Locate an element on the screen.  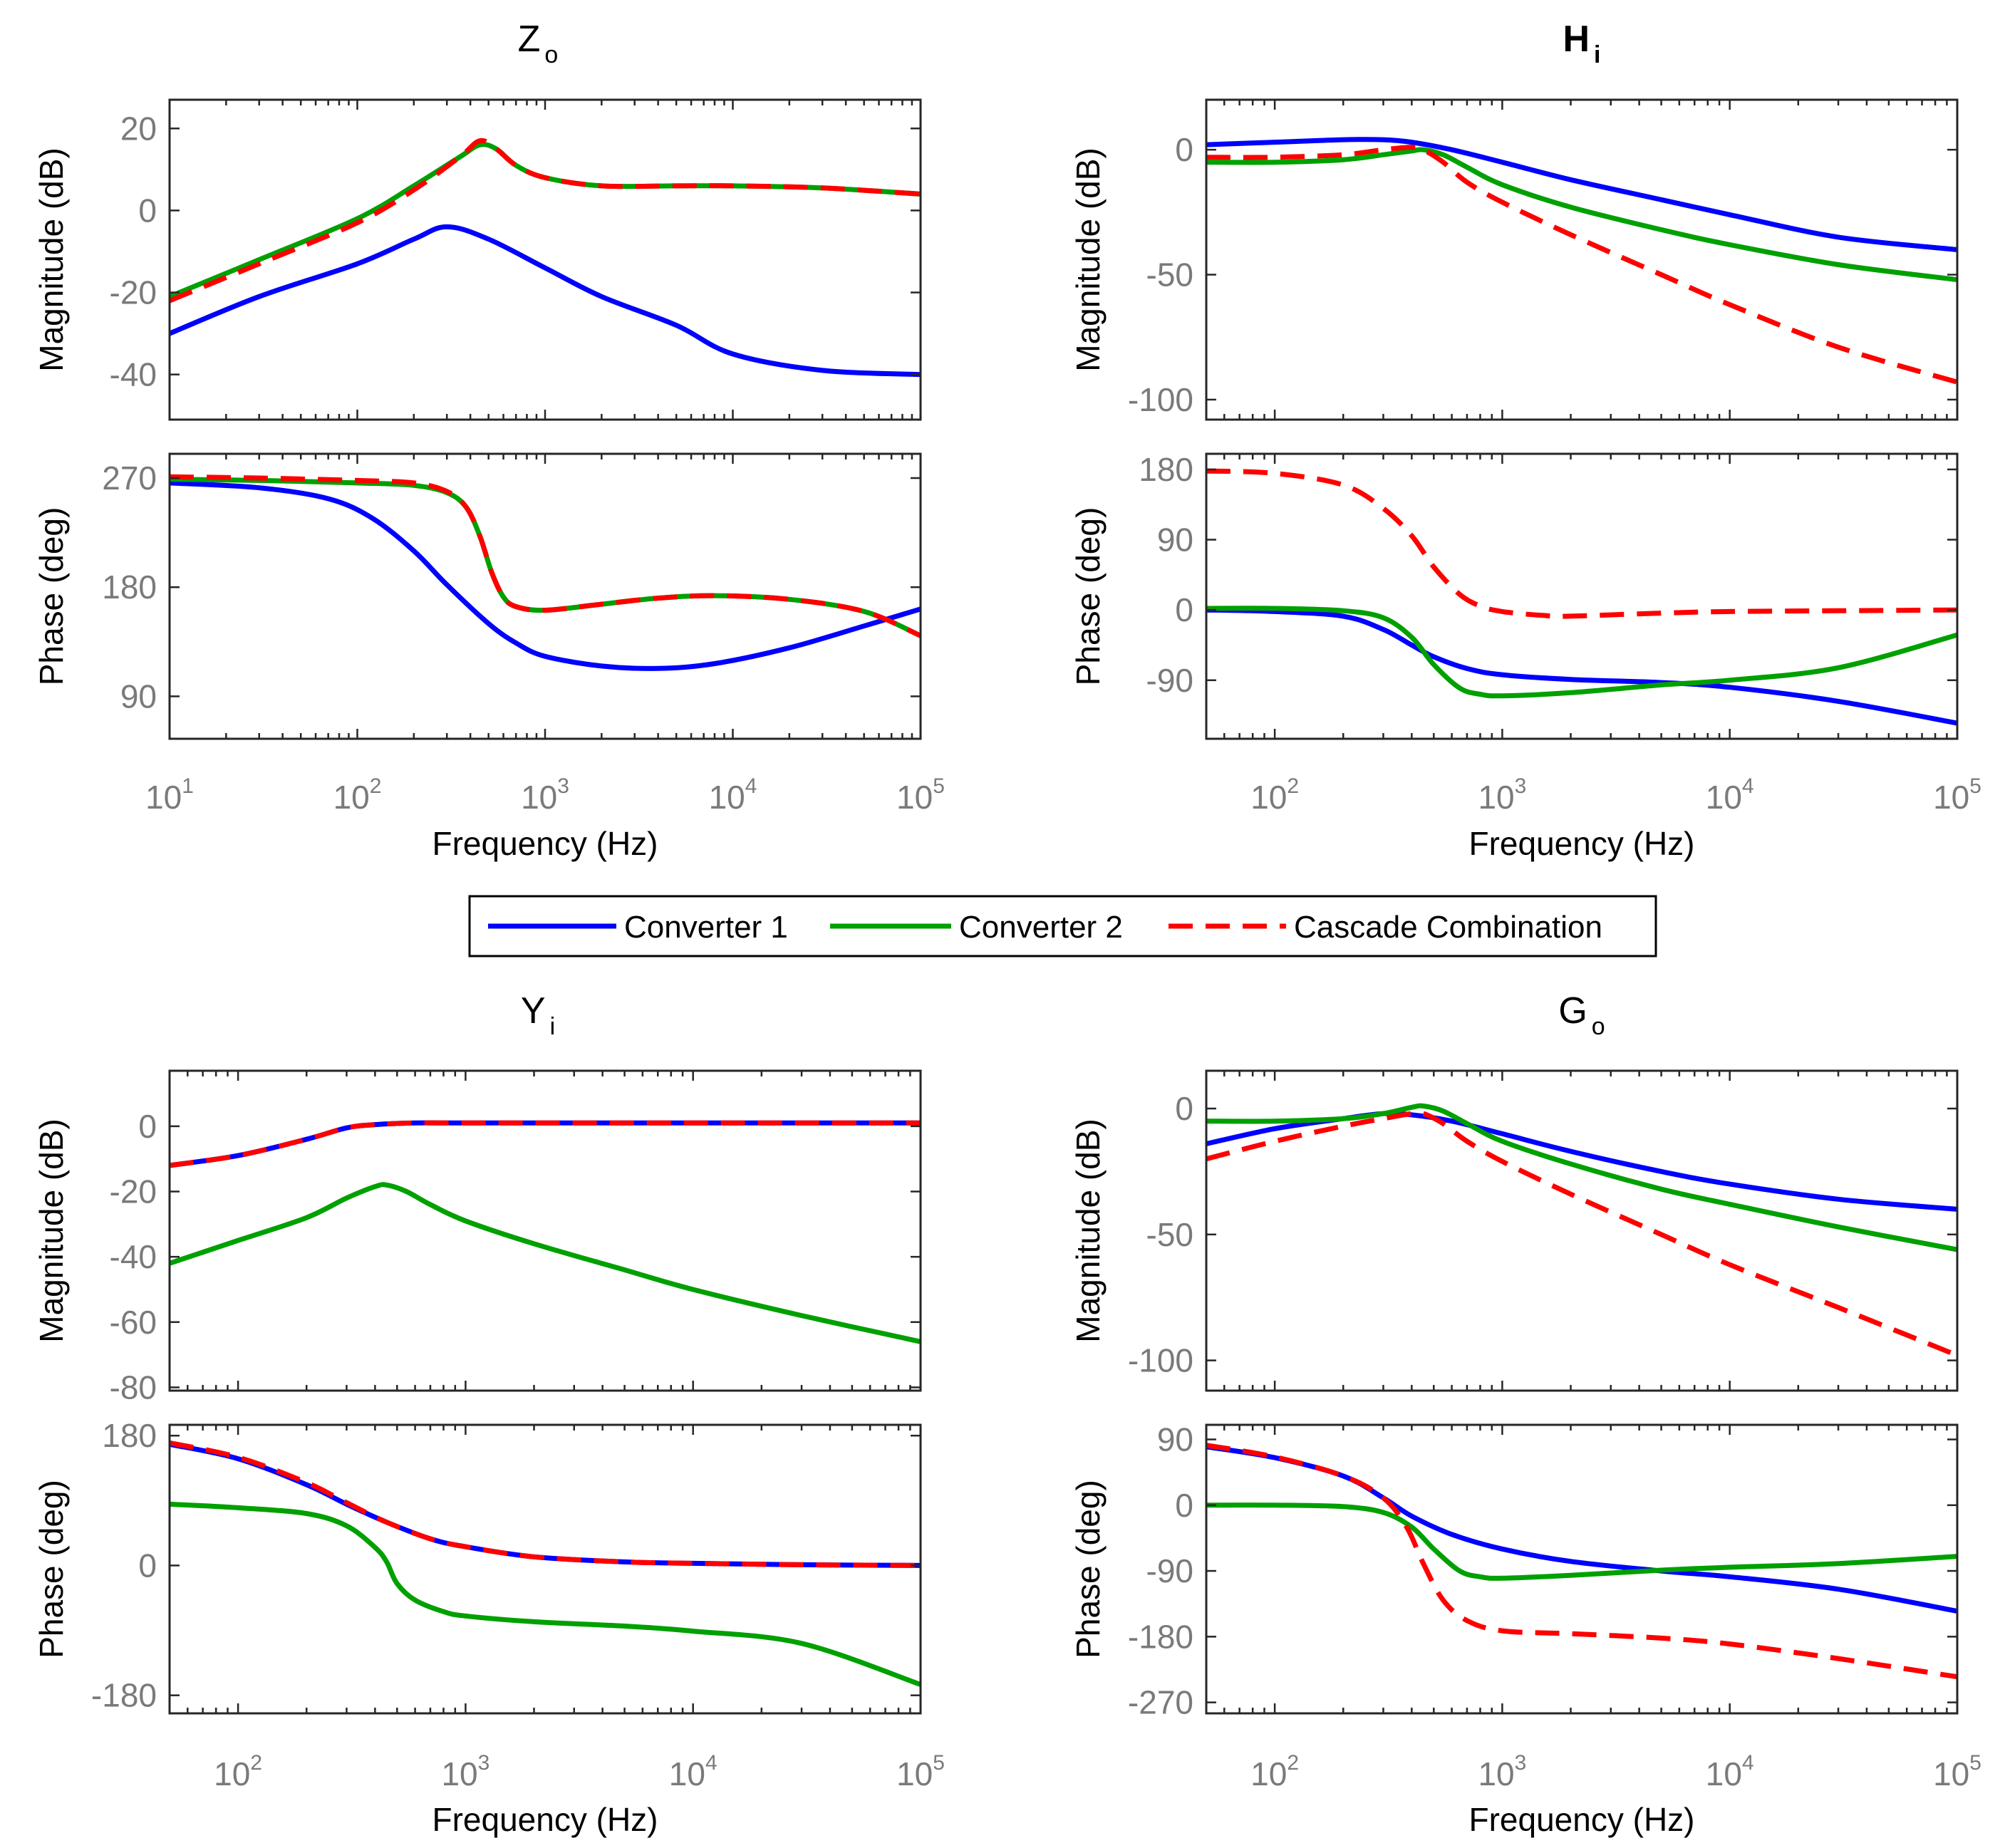
legend-label-converter-1: Converter 1 is located at coordinates (706, 927).